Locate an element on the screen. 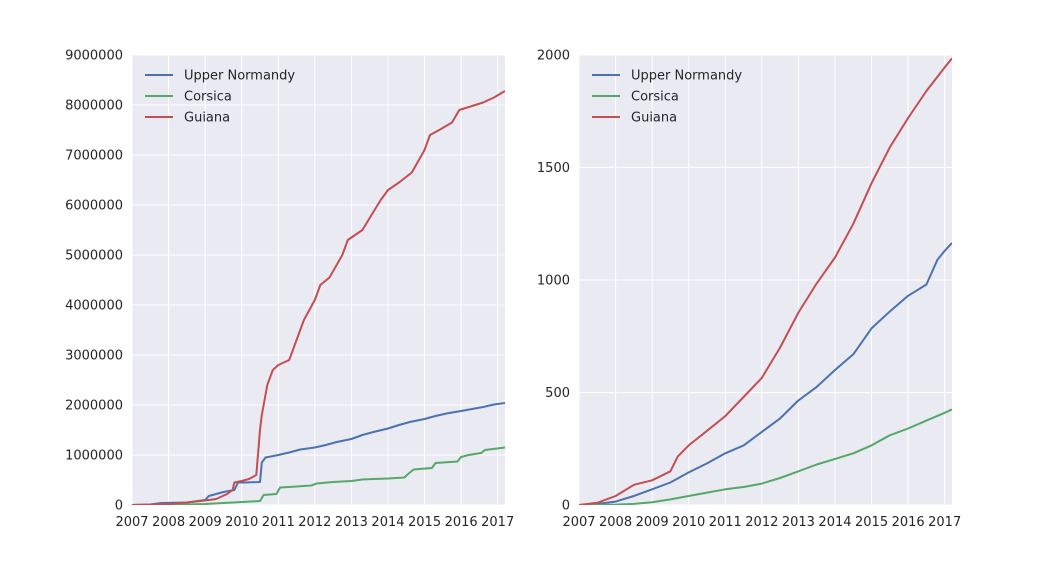  y-tick-label: 6000000 is located at coordinates (94, 206).